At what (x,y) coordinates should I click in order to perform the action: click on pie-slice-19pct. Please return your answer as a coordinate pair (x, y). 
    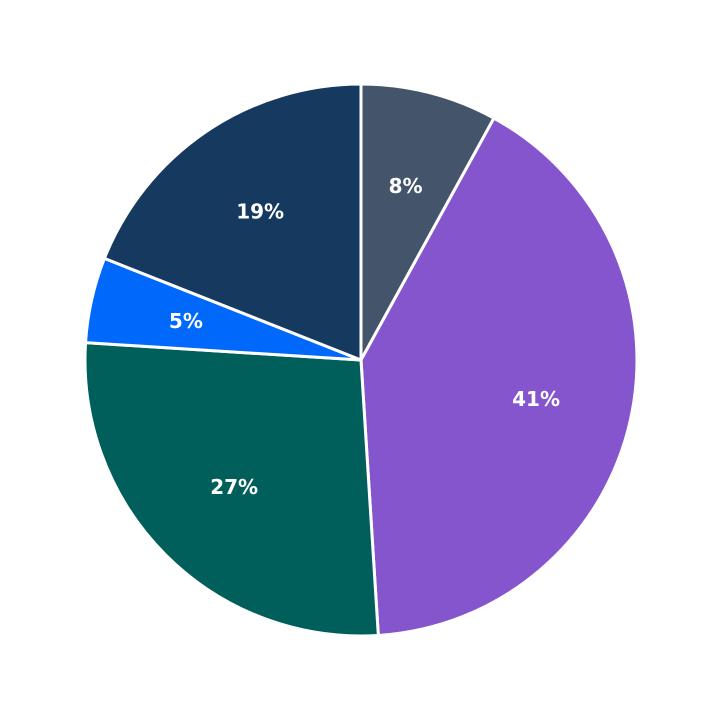
    Looking at the image, I should click on (232, 222).